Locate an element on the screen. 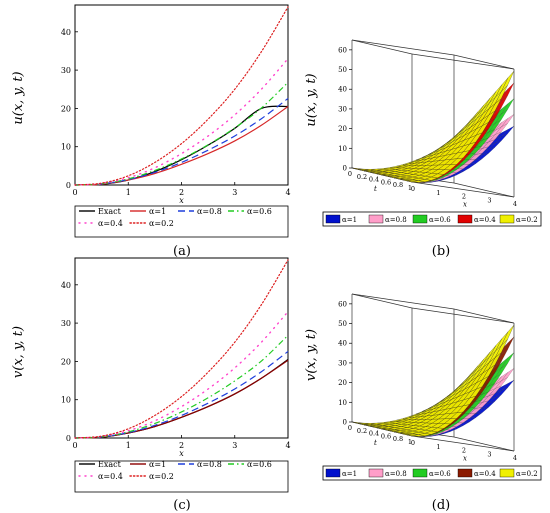 The width and height of the screenshot is (550, 513). panel-c-x-axis-label: x is located at coordinates (181, 453).